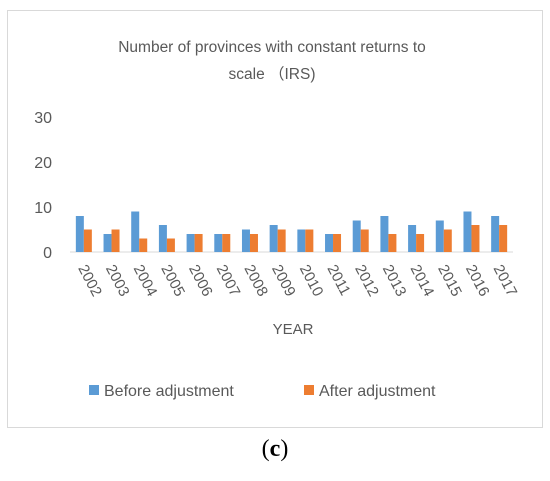 This screenshot has height=481, width=550. I want to click on x-tick-label: 2016, so click(477, 280).